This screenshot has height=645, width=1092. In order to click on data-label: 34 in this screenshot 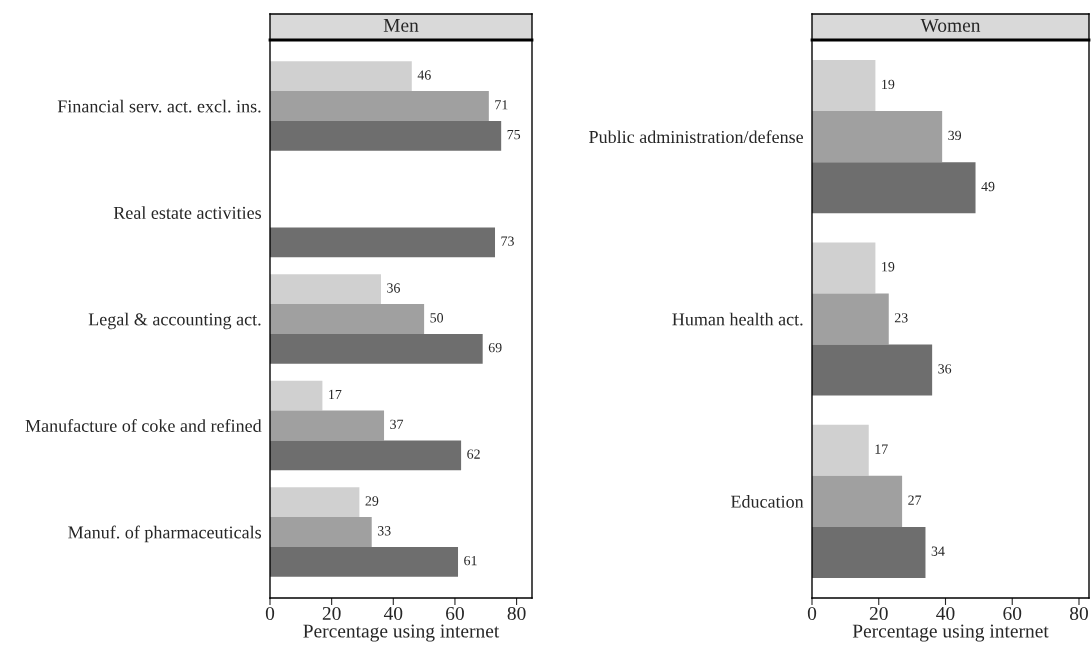, I will do `click(938, 551)`.